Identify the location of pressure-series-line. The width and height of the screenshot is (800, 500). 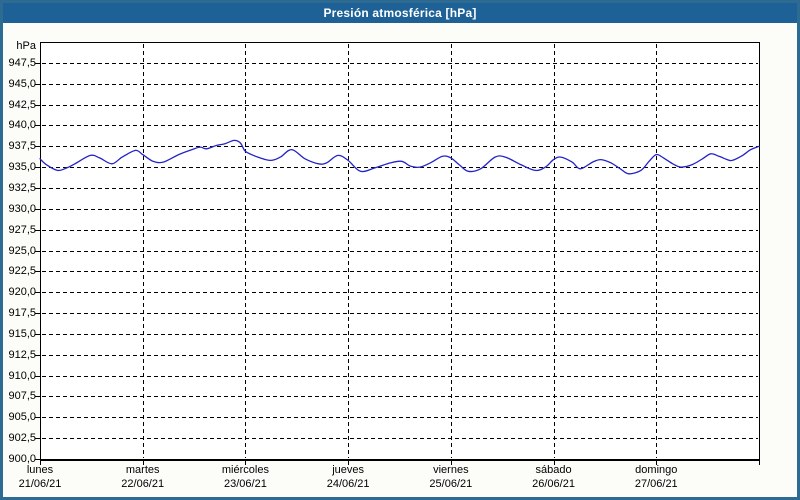
(399, 157).